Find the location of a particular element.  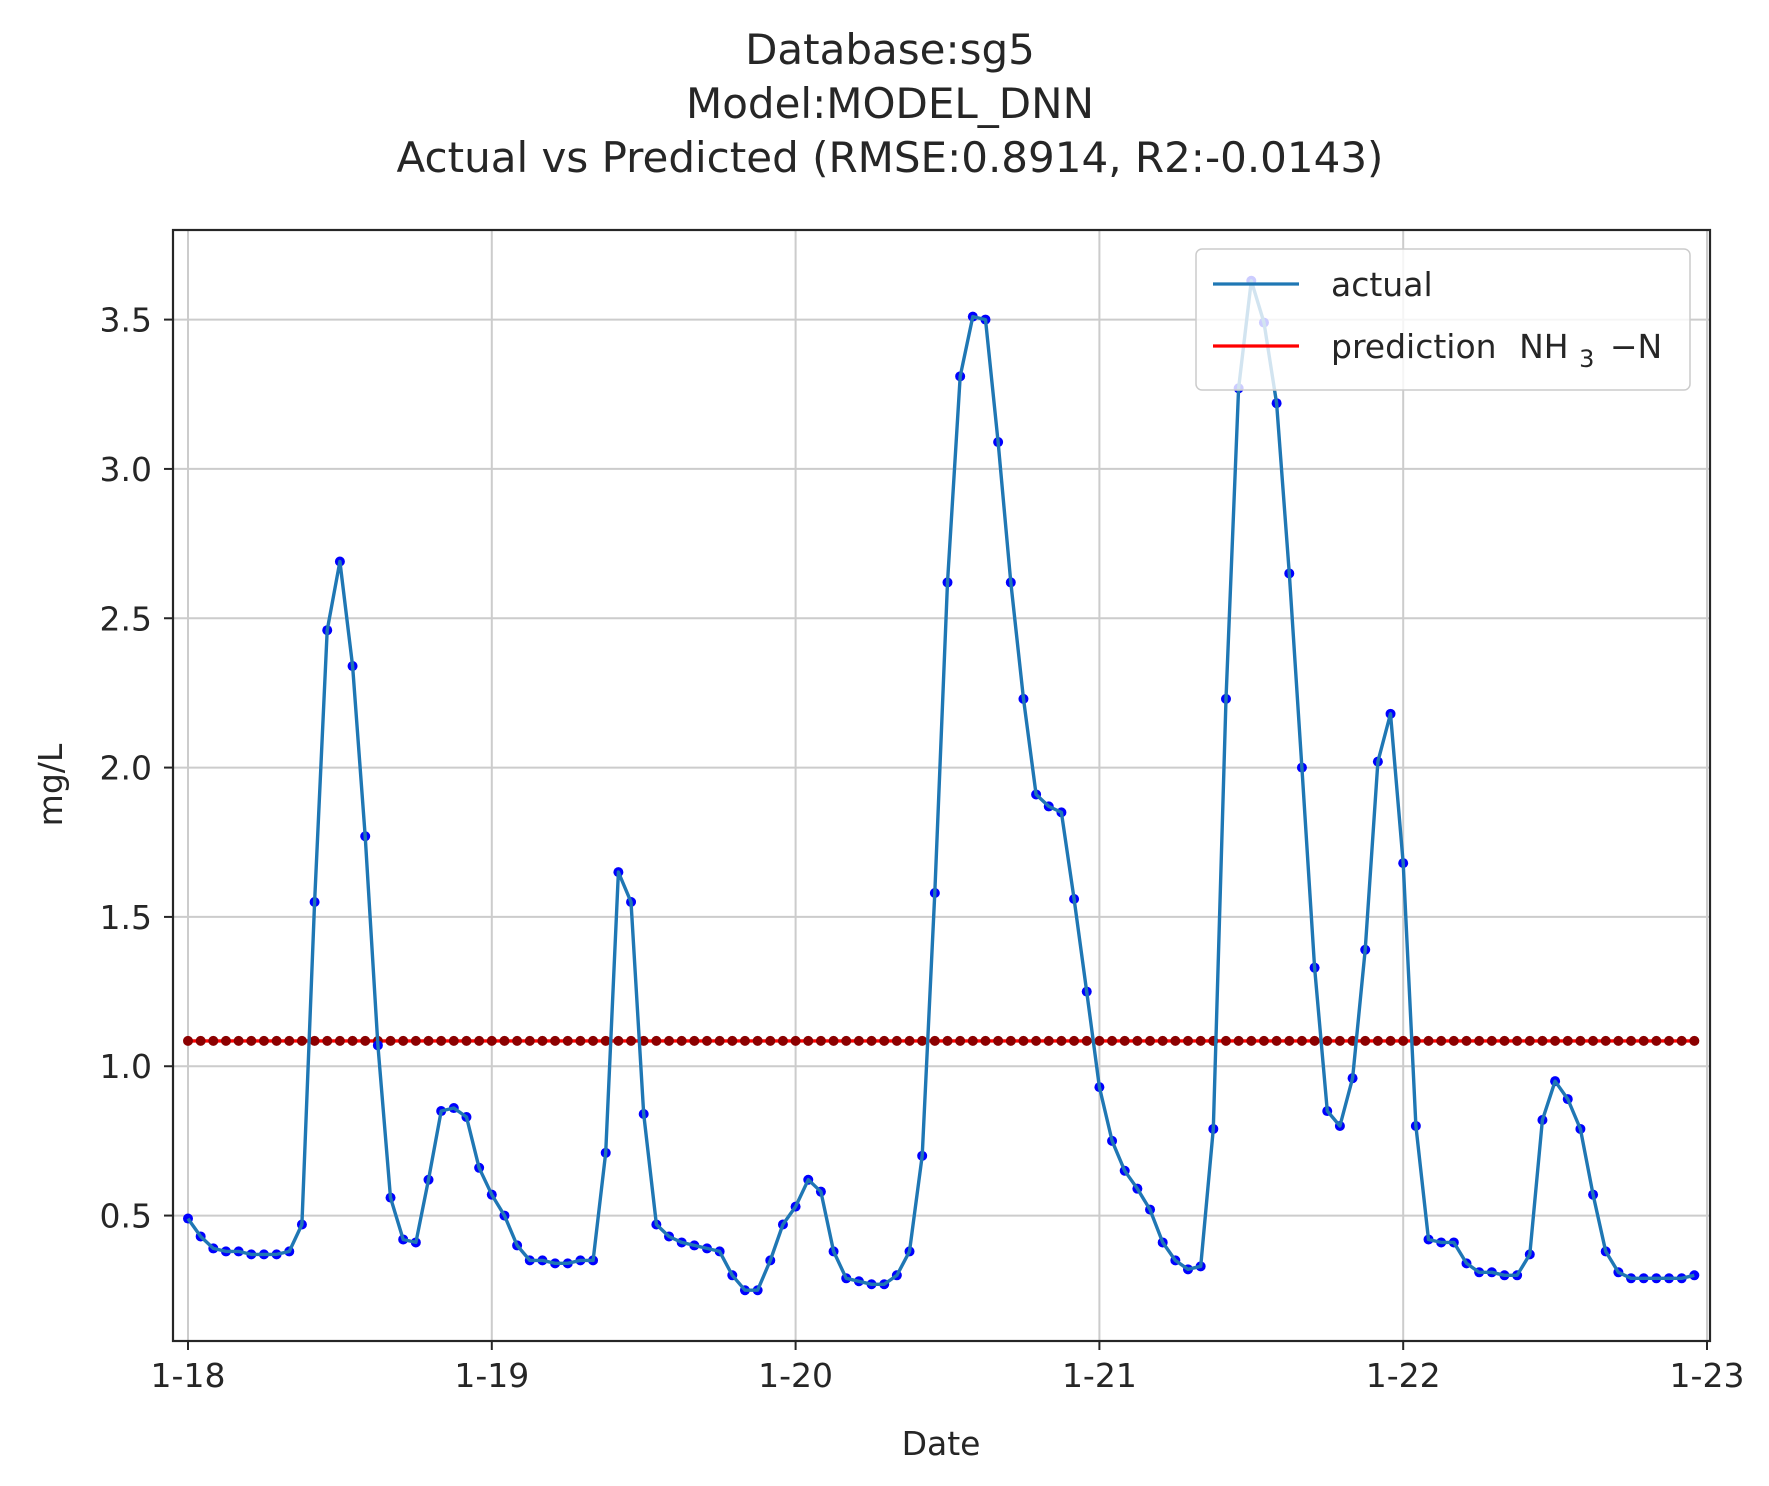

actual-point is located at coordinates (1694, 1275).